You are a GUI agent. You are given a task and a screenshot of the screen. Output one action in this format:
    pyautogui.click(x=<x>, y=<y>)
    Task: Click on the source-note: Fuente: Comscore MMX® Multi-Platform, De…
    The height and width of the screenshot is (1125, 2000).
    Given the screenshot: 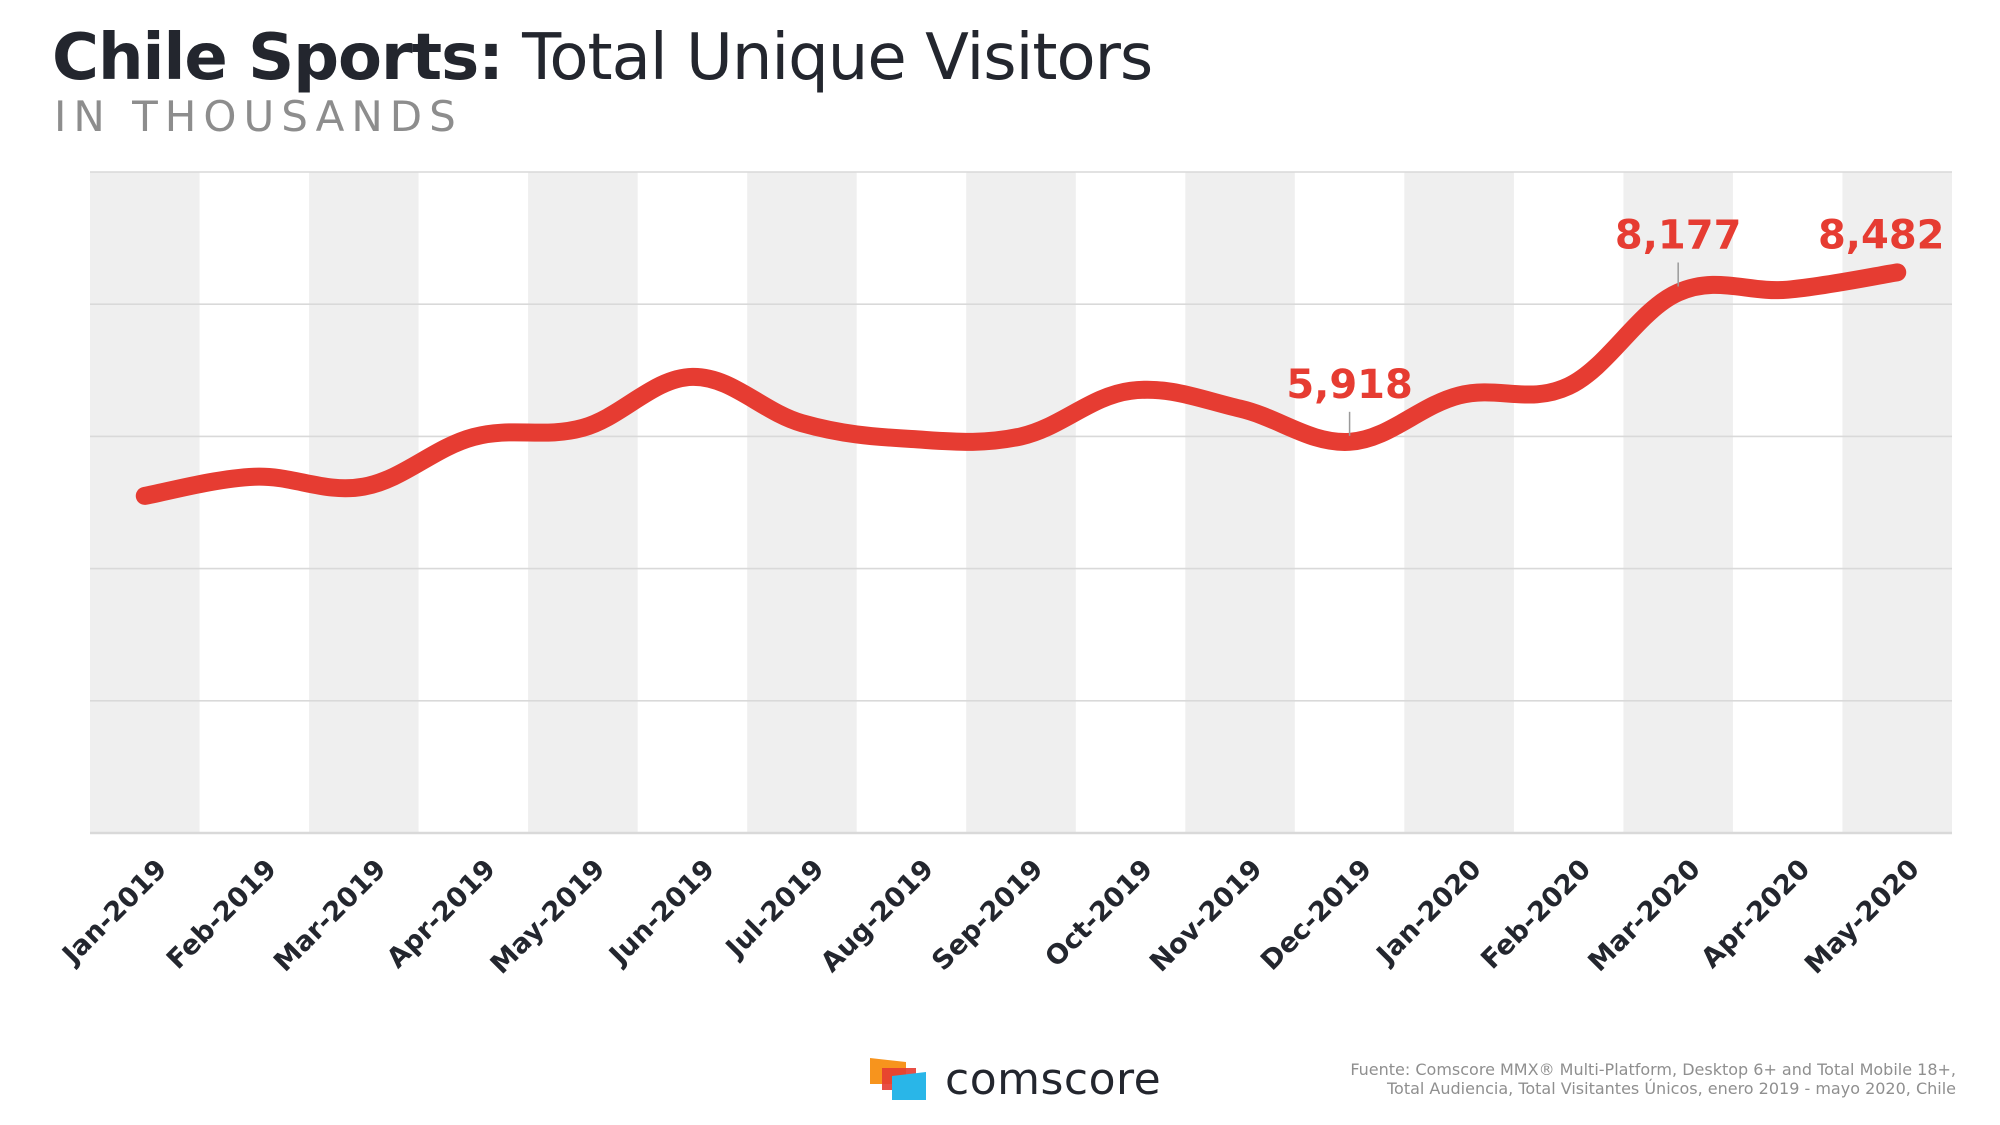 What is the action you would take?
    pyautogui.click(x=1653, y=1079)
    